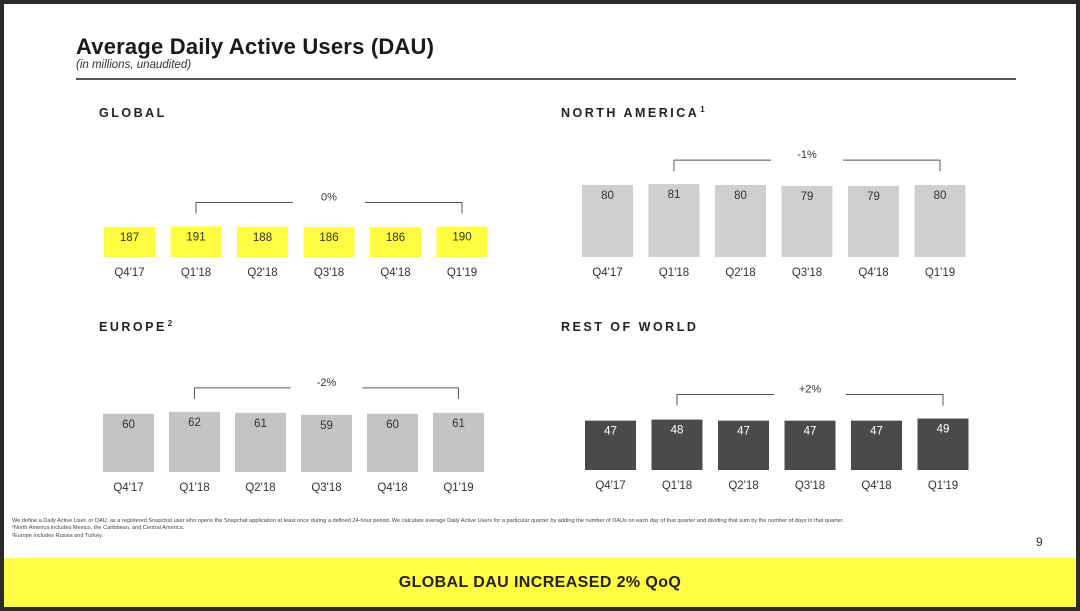 The image size is (1080, 611). I want to click on north_america-value-label-3: 79, so click(807, 197).